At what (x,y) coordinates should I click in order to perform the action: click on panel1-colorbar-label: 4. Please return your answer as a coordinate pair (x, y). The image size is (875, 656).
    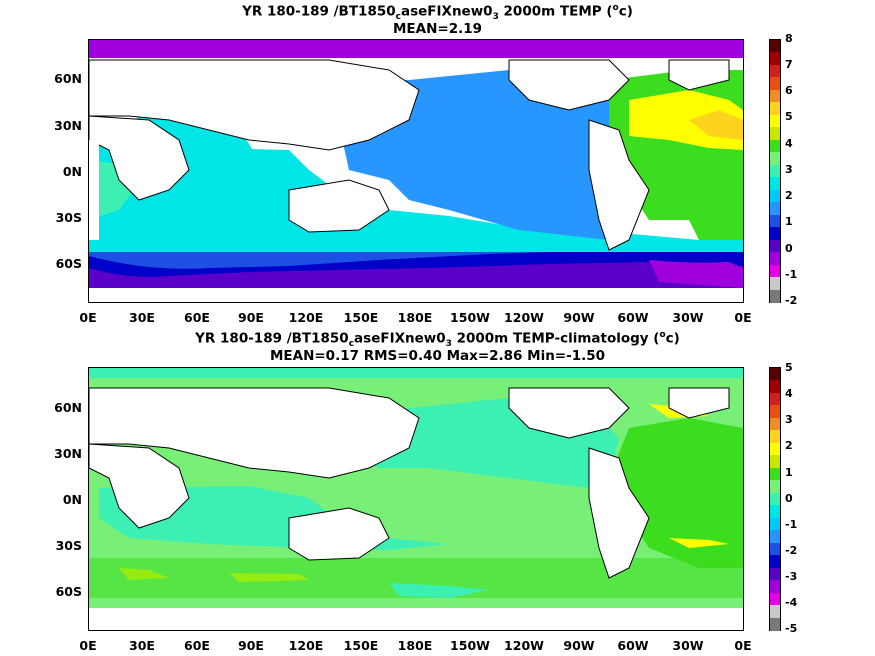
    Looking at the image, I should click on (789, 143).